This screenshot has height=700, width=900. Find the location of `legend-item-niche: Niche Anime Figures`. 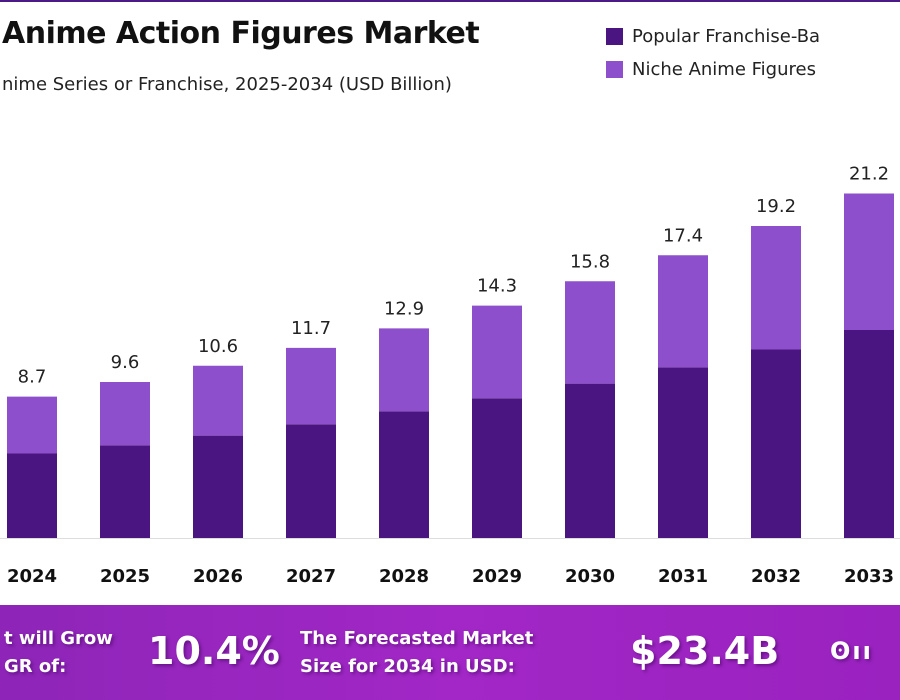

legend-item-niche: Niche Anime Figures is located at coordinates (713, 69).